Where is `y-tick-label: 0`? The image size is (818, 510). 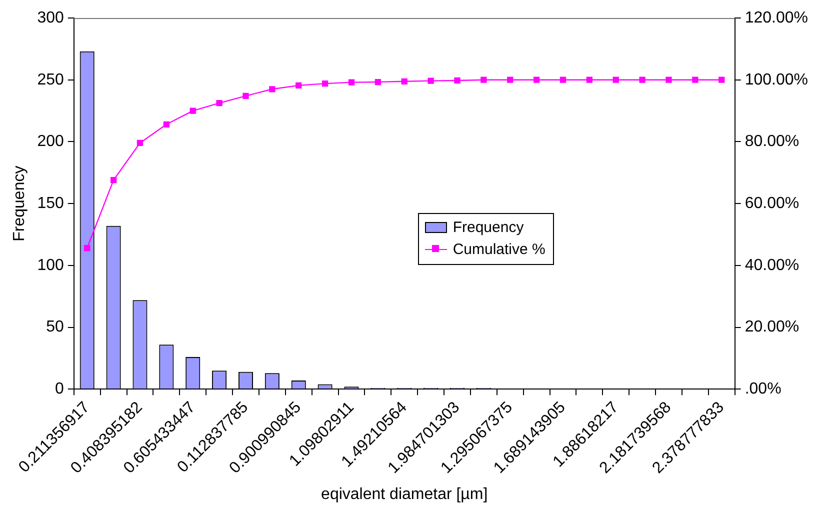
y-tick-label: 0 is located at coordinates (59, 389).